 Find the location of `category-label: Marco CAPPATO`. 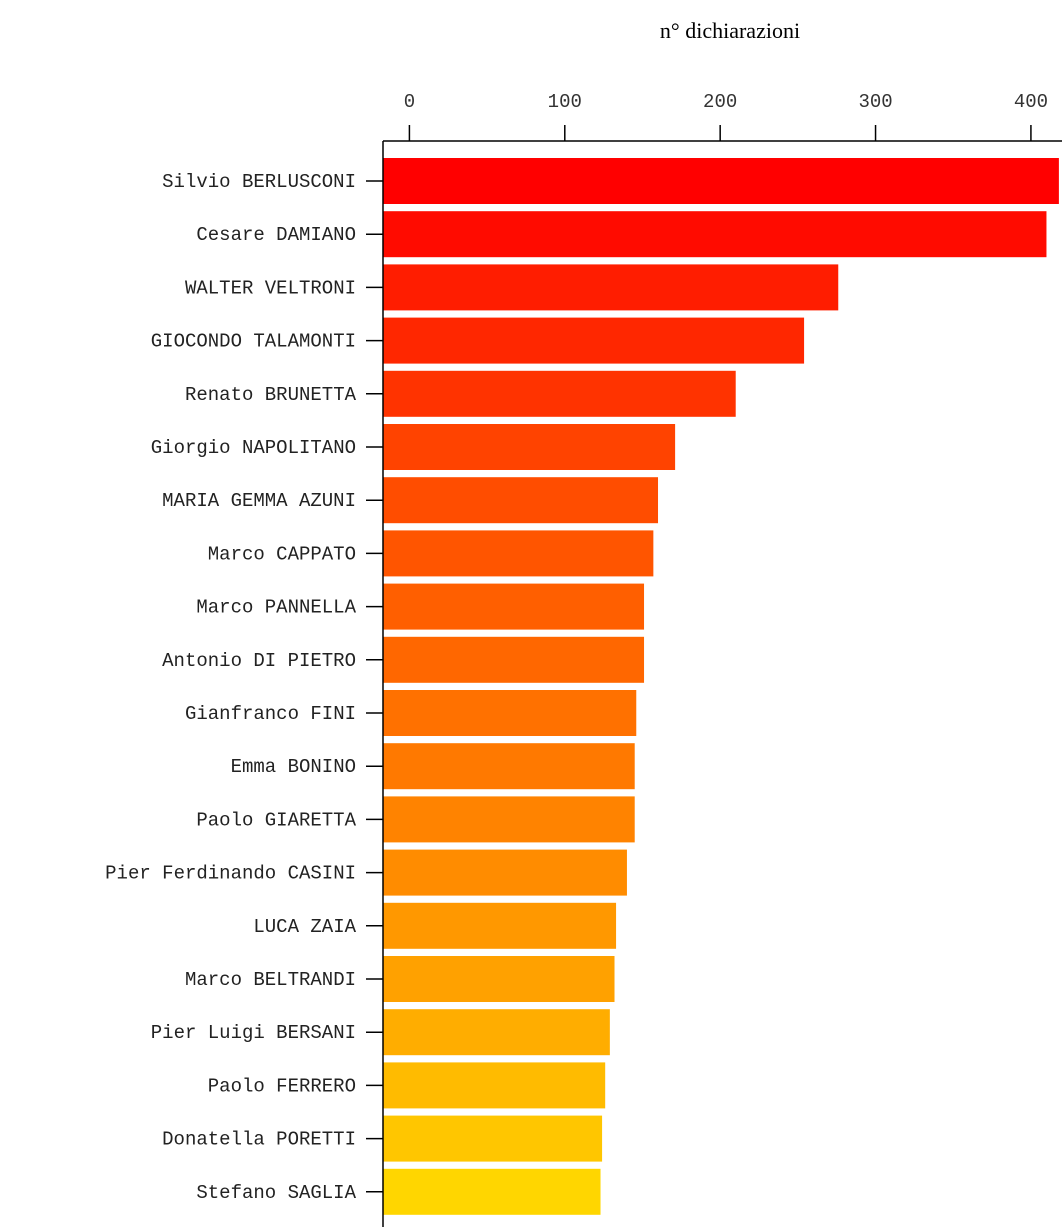

category-label: Marco CAPPATO is located at coordinates (282, 554).